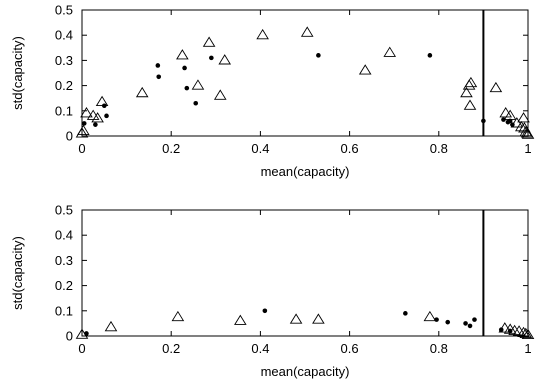 Image resolution: width=537 pixels, height=385 pixels. What do you see at coordinates (171, 148) in the screenshot?
I see `top-x-tick-label: 0.2` at bounding box center [171, 148].